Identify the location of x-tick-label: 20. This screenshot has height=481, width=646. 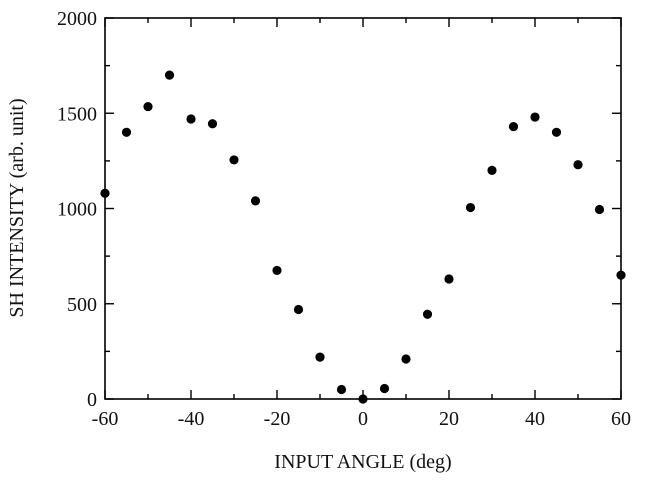
(449, 419).